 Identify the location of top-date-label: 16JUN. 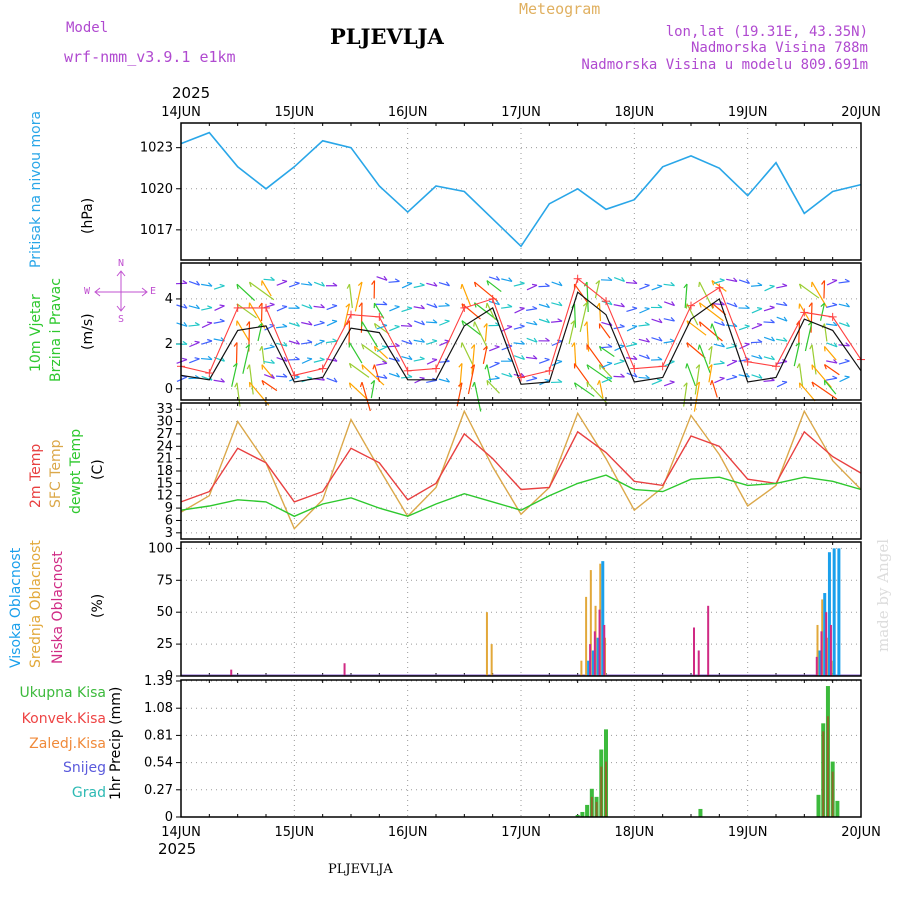
(408, 112).